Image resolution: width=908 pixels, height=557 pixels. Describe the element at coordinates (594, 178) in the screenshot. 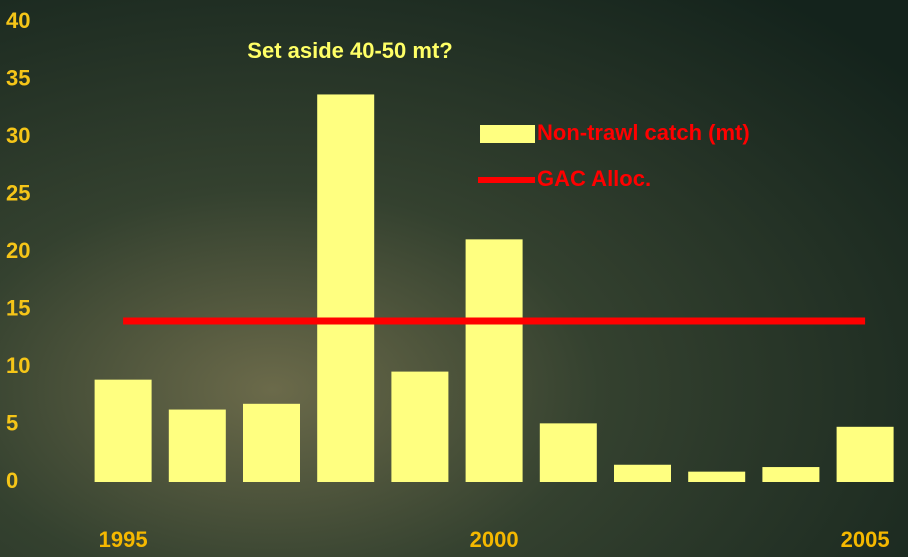

I see `legend-label: GAC Alloc.` at that location.